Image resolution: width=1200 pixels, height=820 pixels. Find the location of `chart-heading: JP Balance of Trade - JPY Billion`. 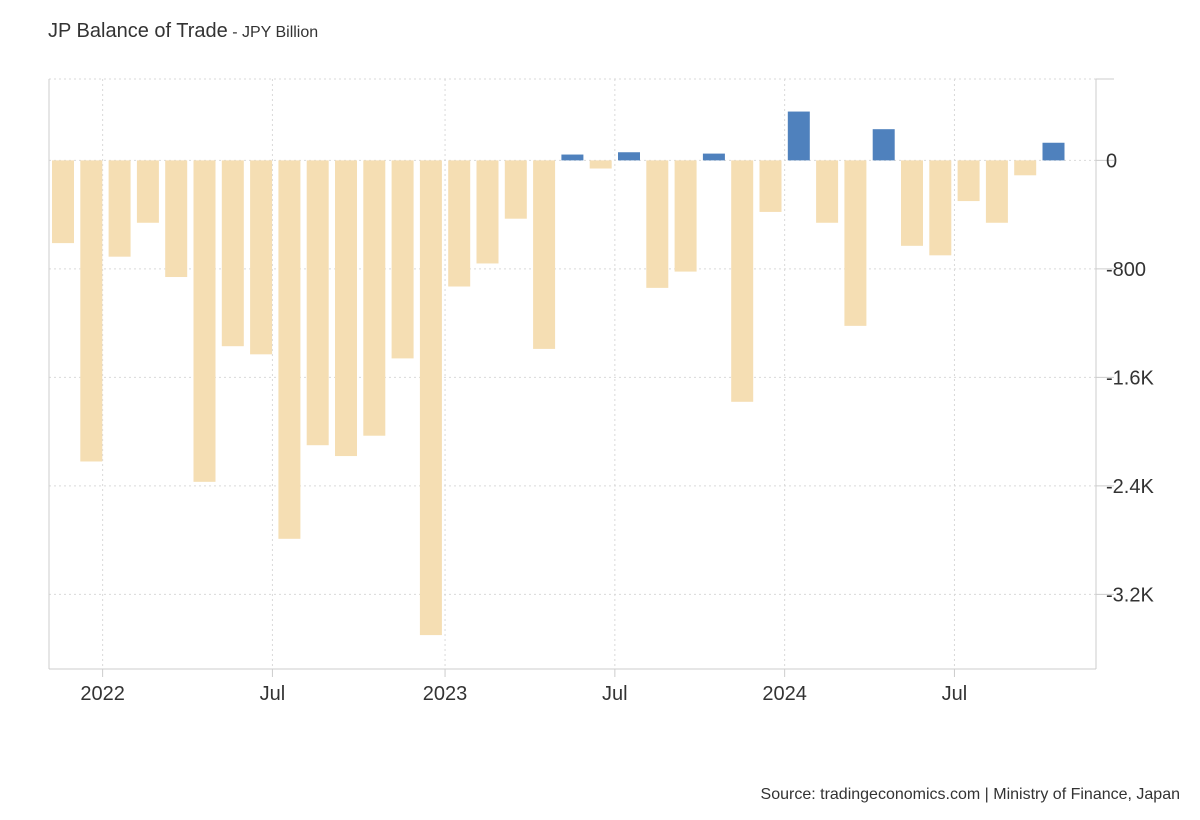

chart-heading: JP Balance of Trade - JPY Billion is located at coordinates (183, 31).